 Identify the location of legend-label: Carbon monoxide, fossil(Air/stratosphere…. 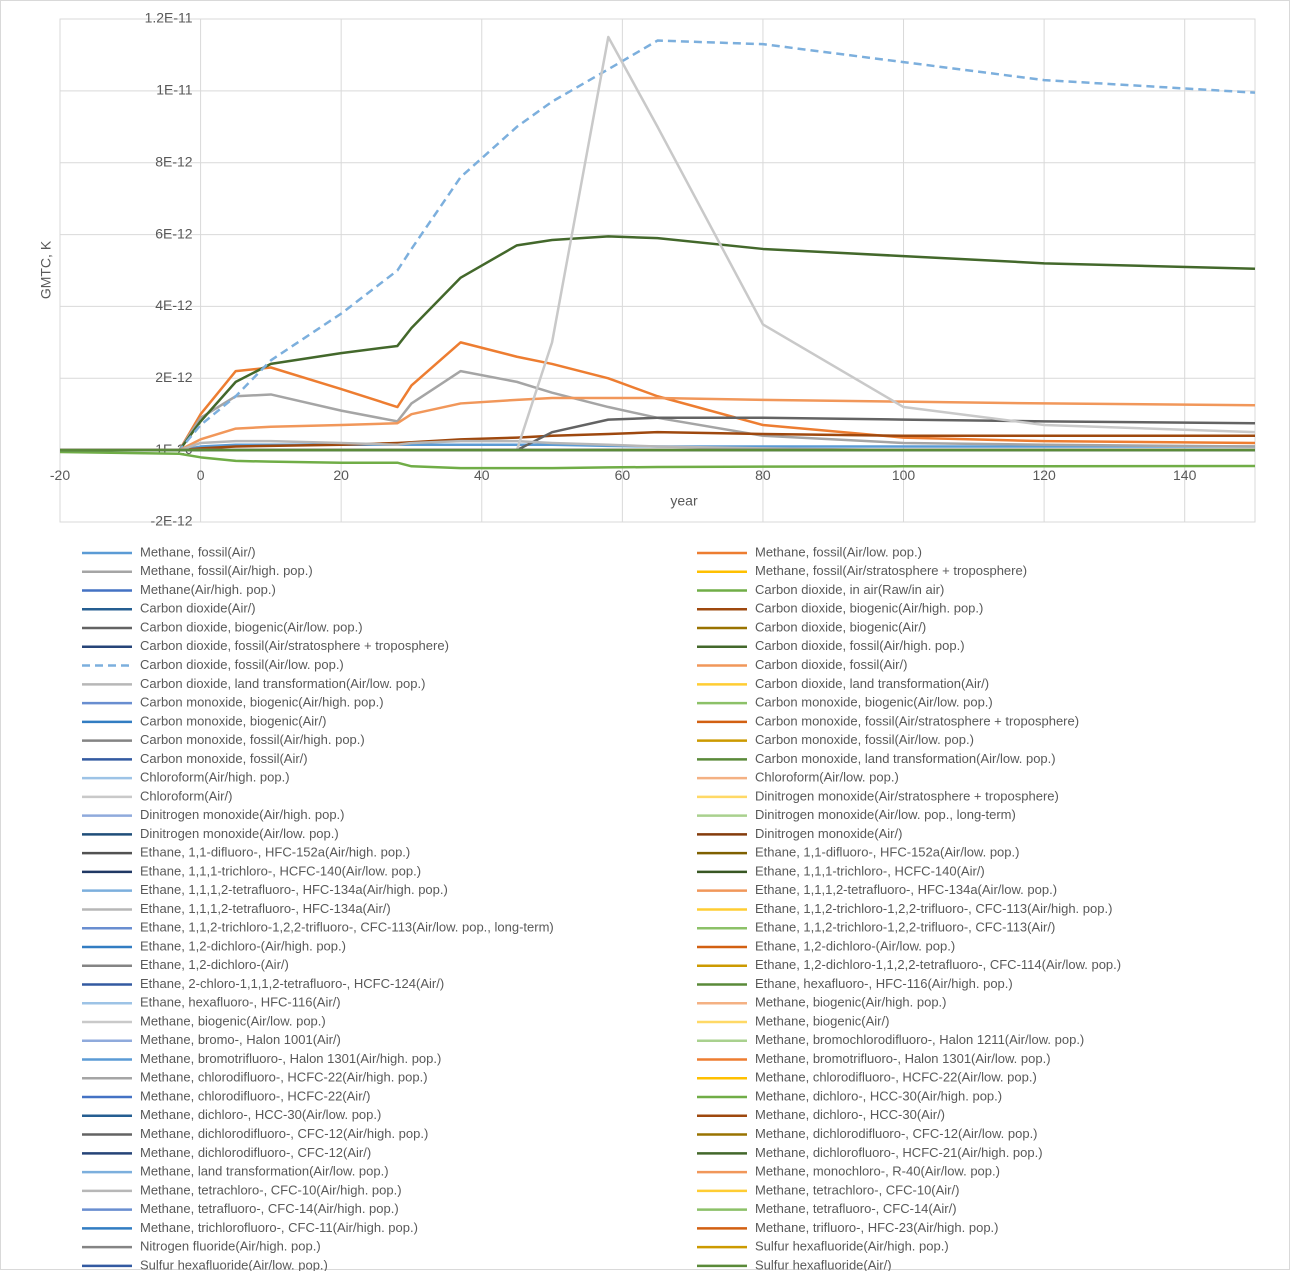
(917, 720).